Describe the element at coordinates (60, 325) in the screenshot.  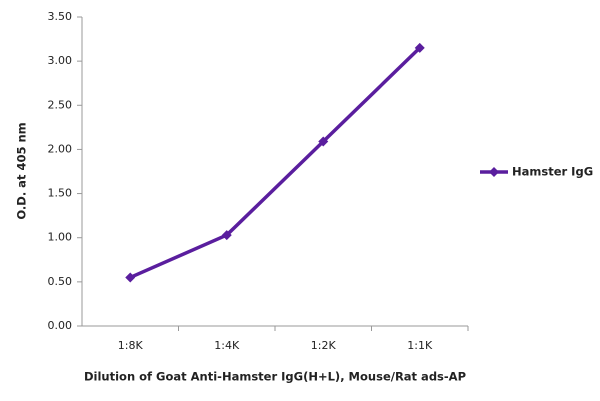
I see `y-tick-label: 0.00` at that location.